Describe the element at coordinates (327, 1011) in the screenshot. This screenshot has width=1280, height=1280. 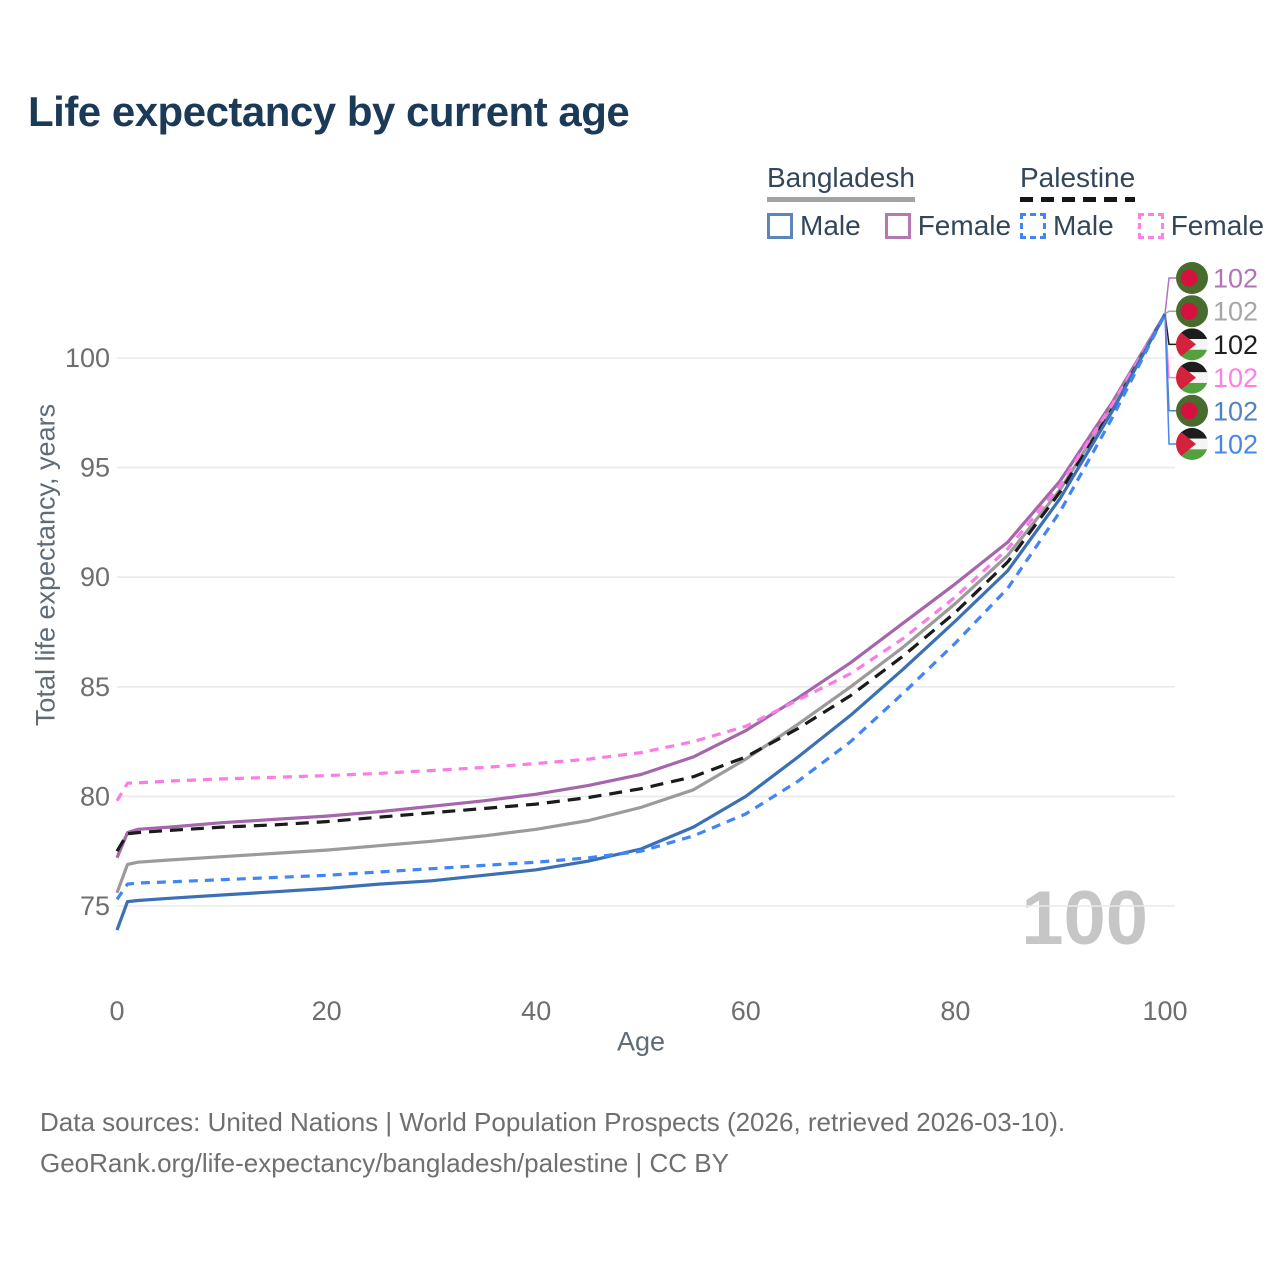
I see `x-tick-label: 20` at that location.